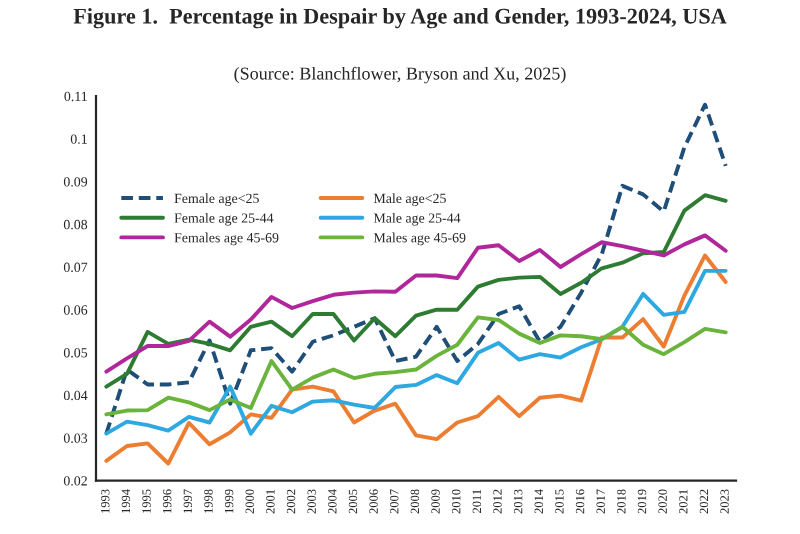 The height and width of the screenshot is (534, 800). I want to click on line-series, so click(416, 366).